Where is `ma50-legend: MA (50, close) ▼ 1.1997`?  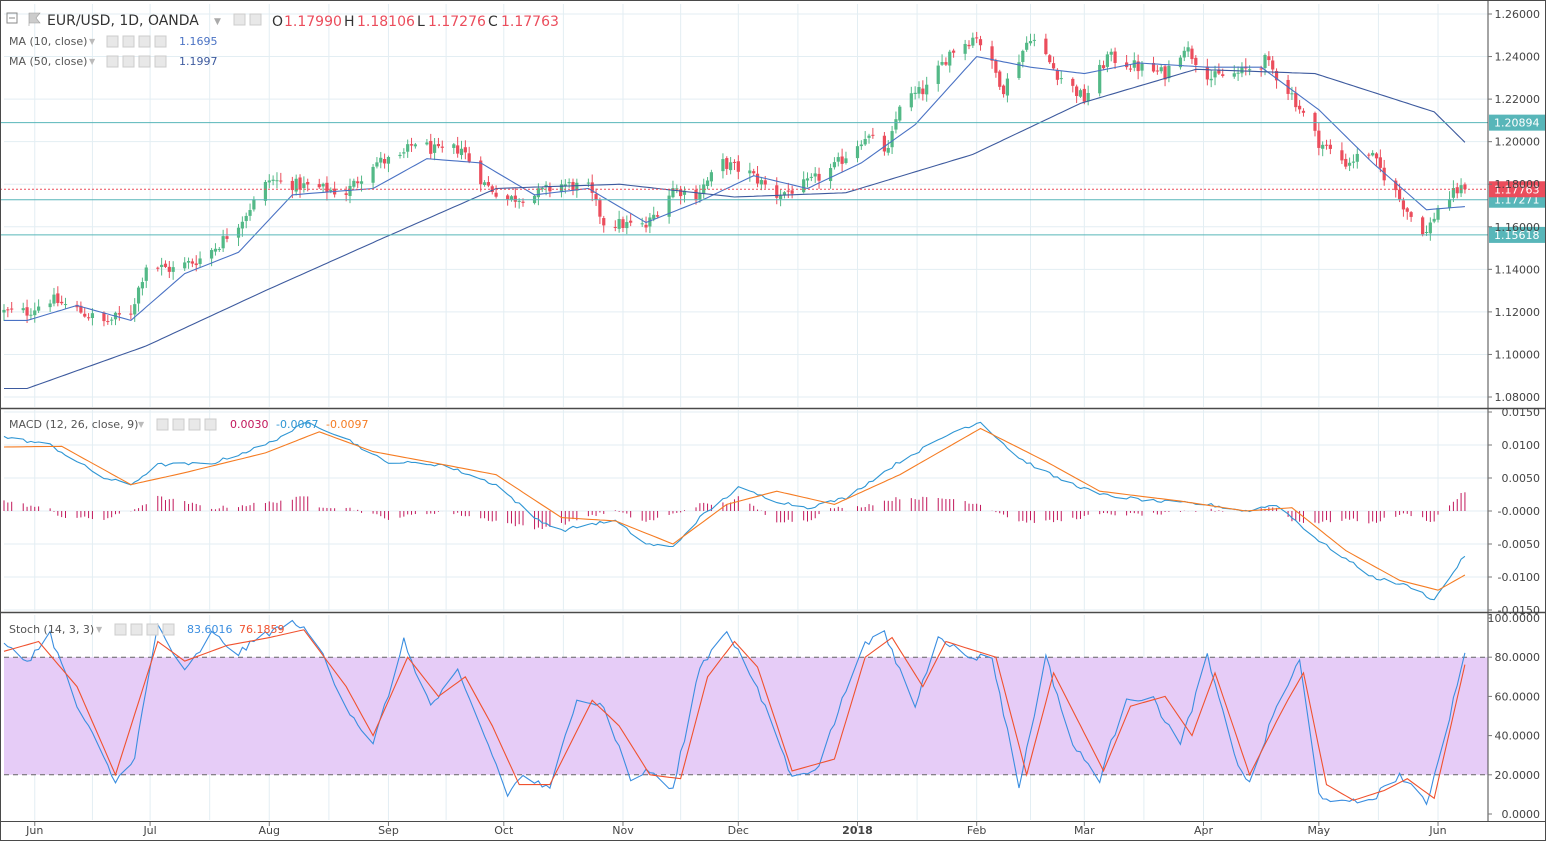 ma50-legend: MA (50, close) ▼ 1.1997 is located at coordinates (113, 61).